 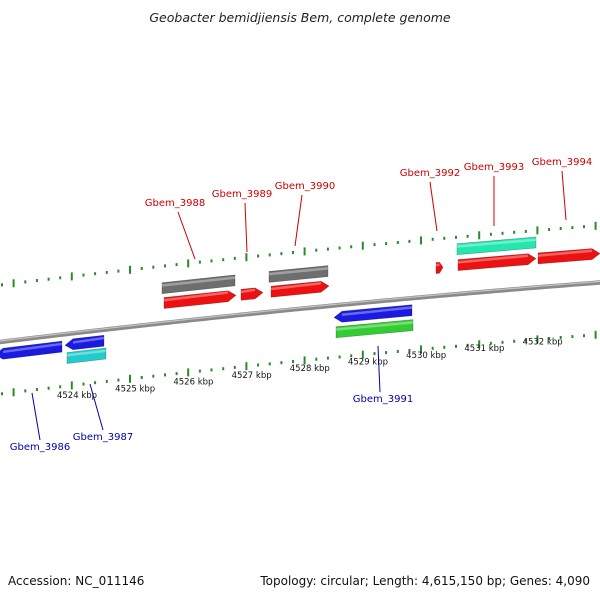 I want to click on tick-label: 4531 kbp, so click(x=484, y=349).